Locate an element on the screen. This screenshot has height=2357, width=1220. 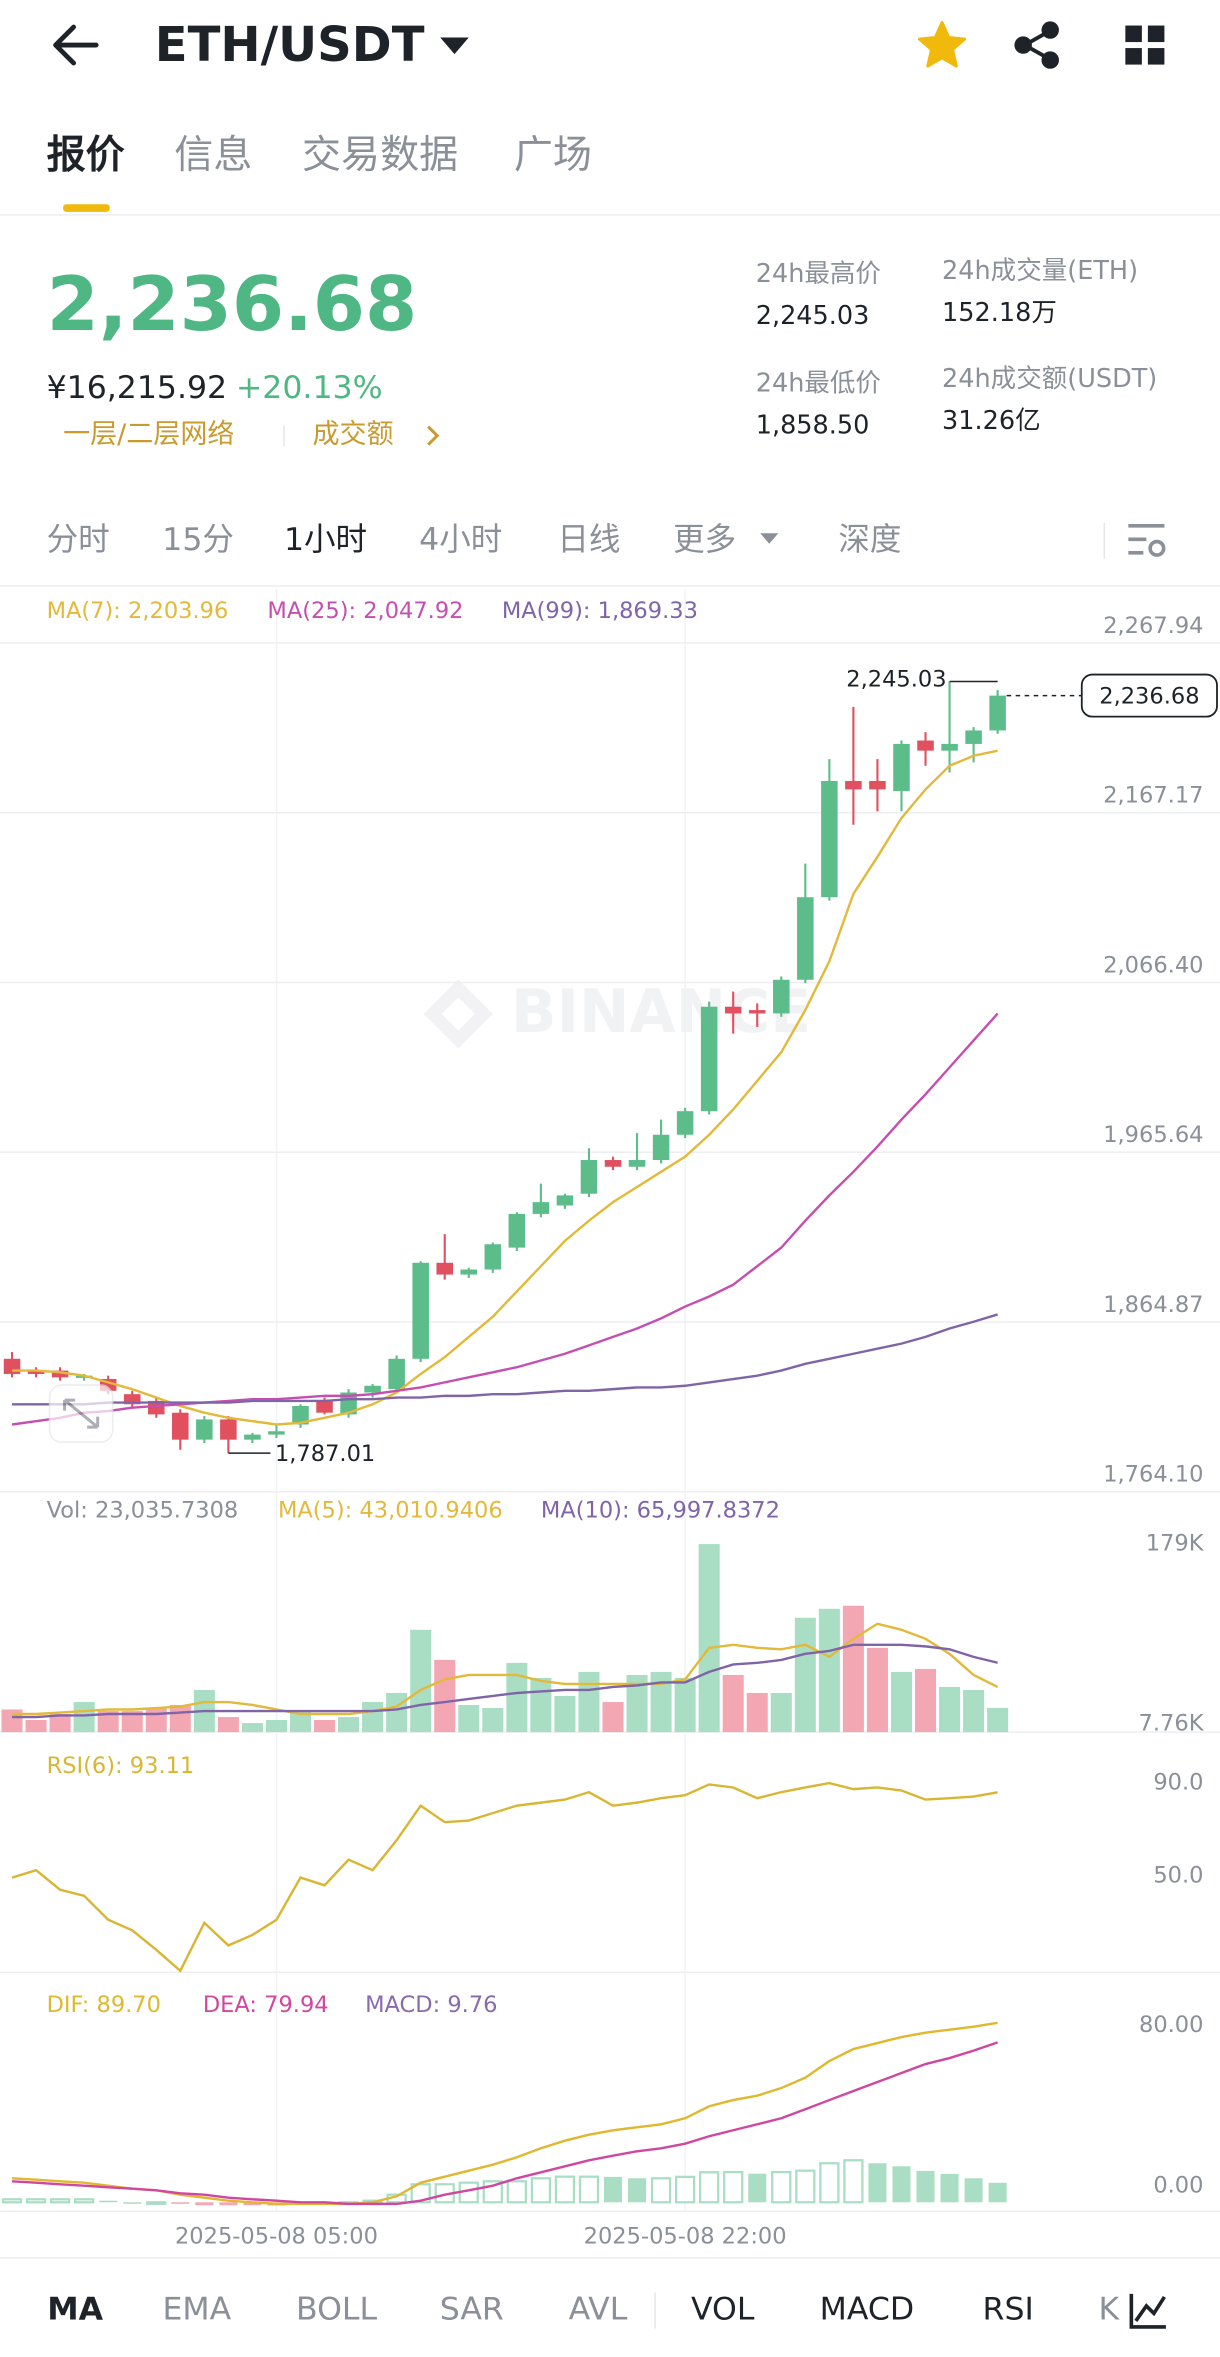
annotation-label: 1,787.01 is located at coordinates (325, 1454).